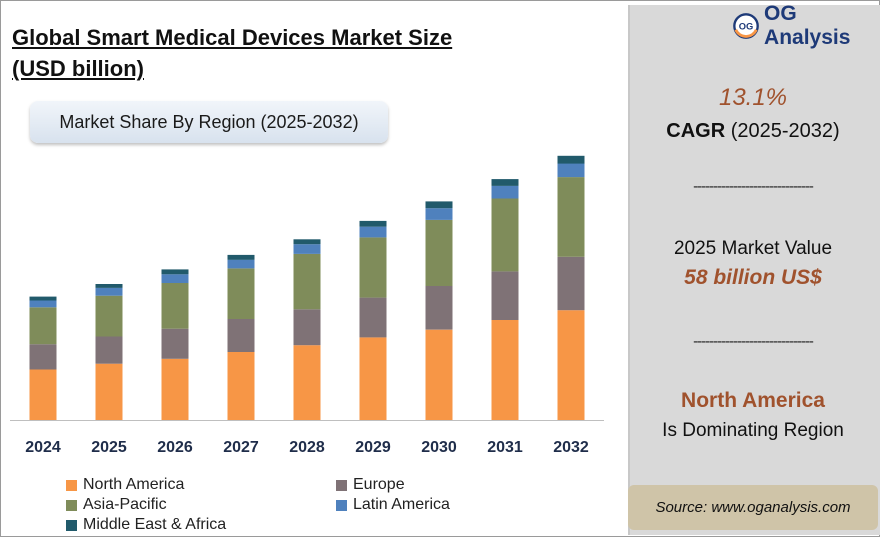 This screenshot has height=537, width=880. Describe the element at coordinates (175, 447) in the screenshot. I see `x-tick-label-2026: 2026` at that location.